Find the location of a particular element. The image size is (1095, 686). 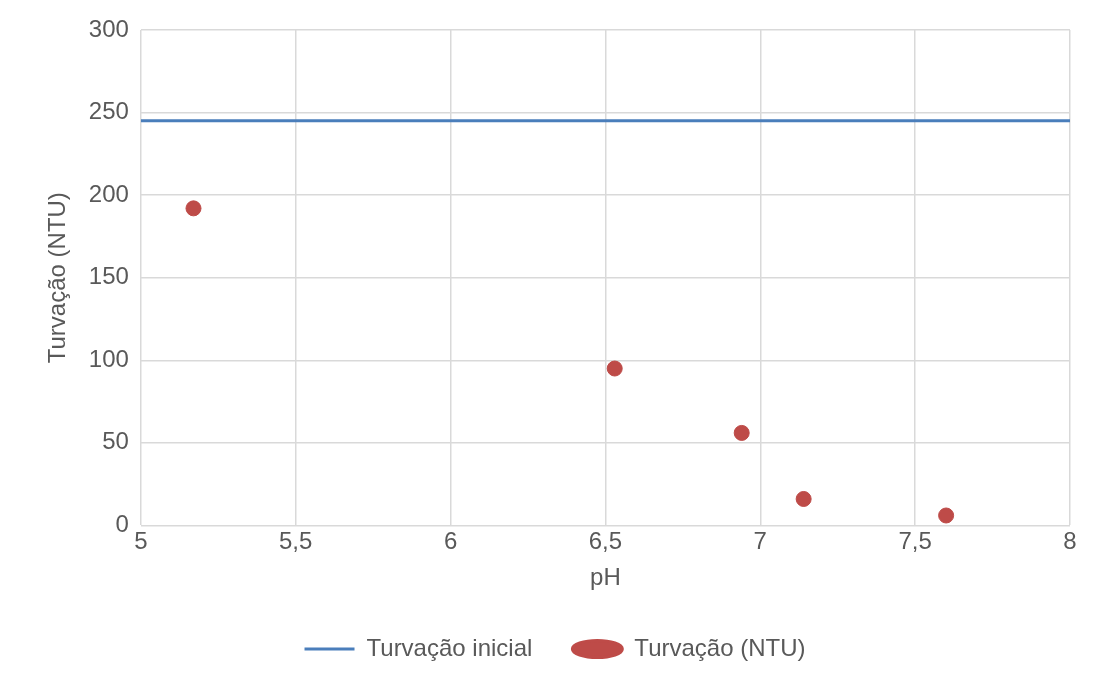

x-tick-label: 7,5 is located at coordinates (915, 541).